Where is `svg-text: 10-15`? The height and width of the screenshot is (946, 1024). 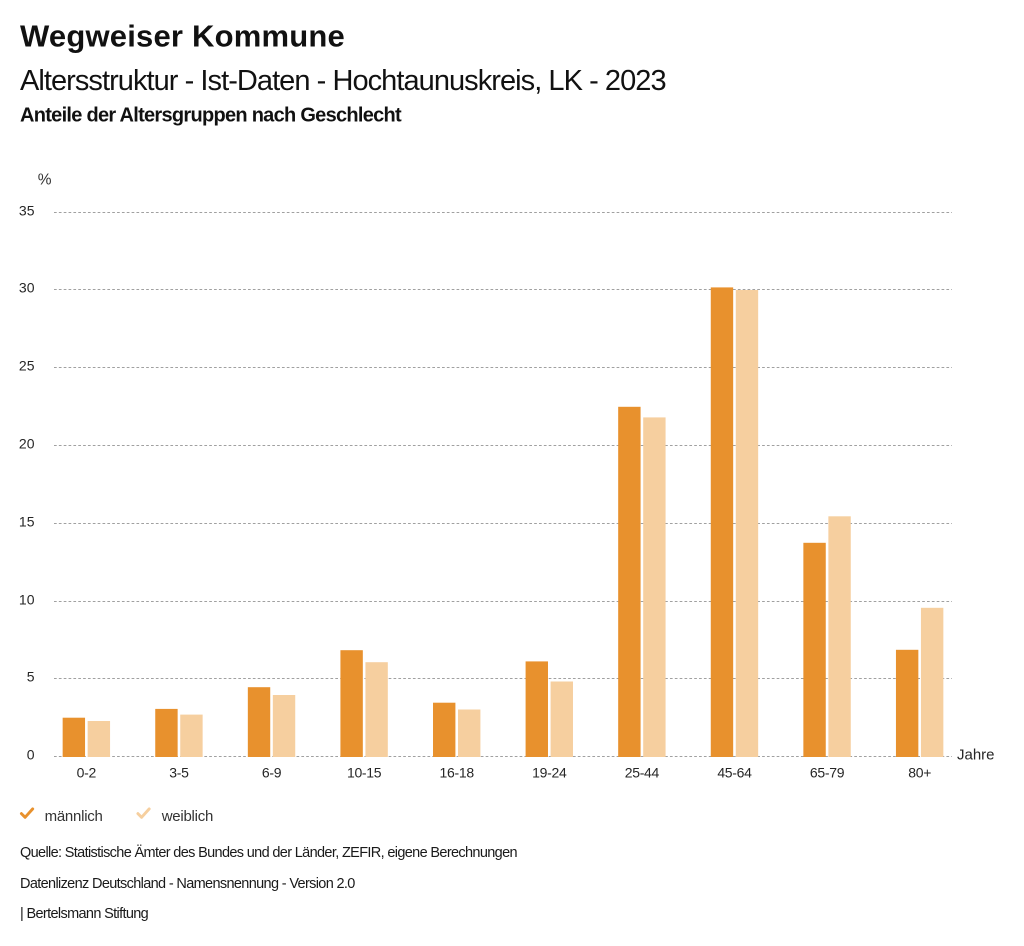
svg-text: 10-15 is located at coordinates (364, 772).